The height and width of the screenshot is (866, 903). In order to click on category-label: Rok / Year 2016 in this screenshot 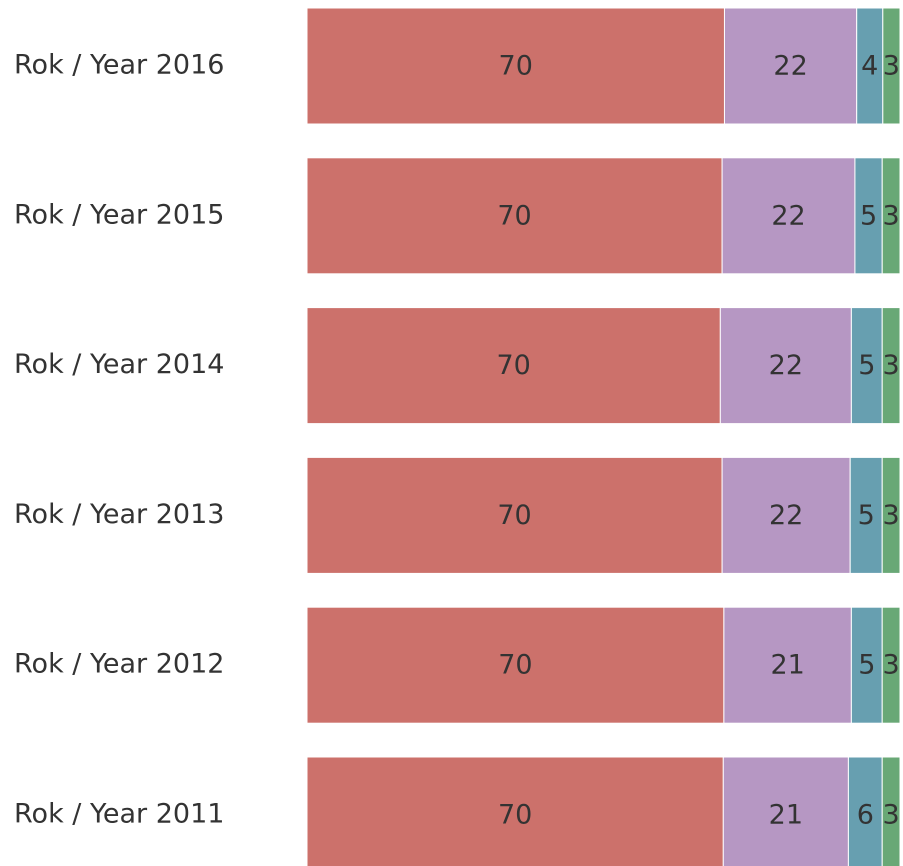, I will do `click(119, 65)`.